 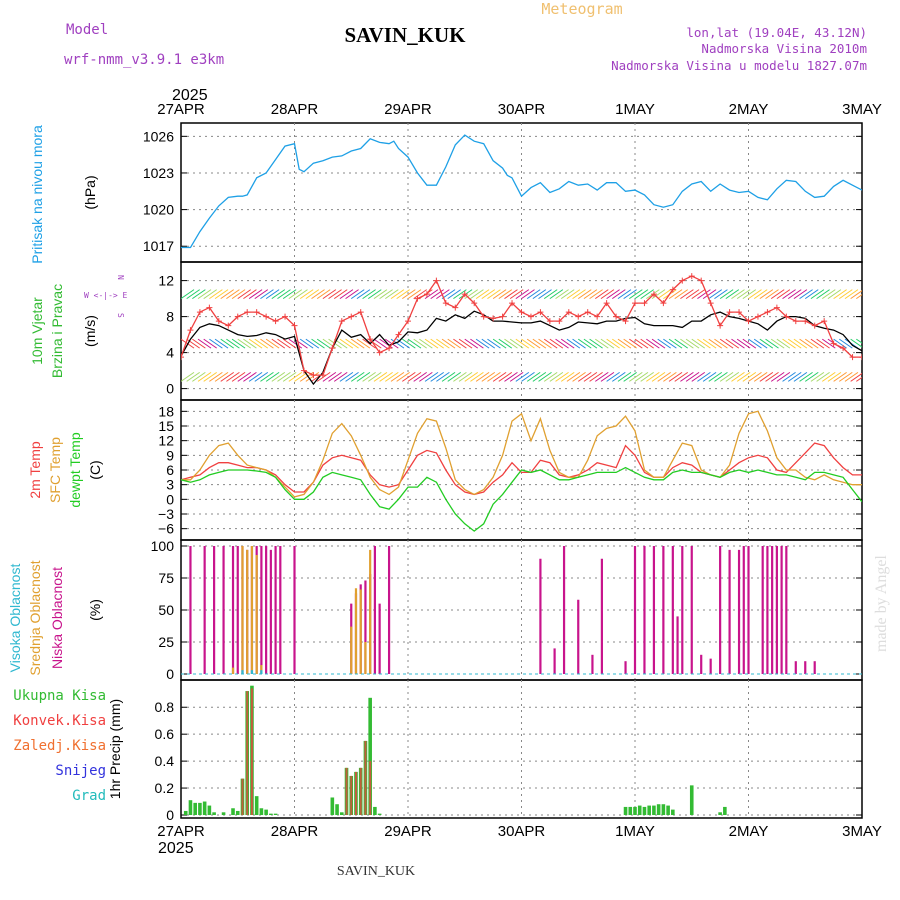 I want to click on series-line, so click(x=521, y=499).